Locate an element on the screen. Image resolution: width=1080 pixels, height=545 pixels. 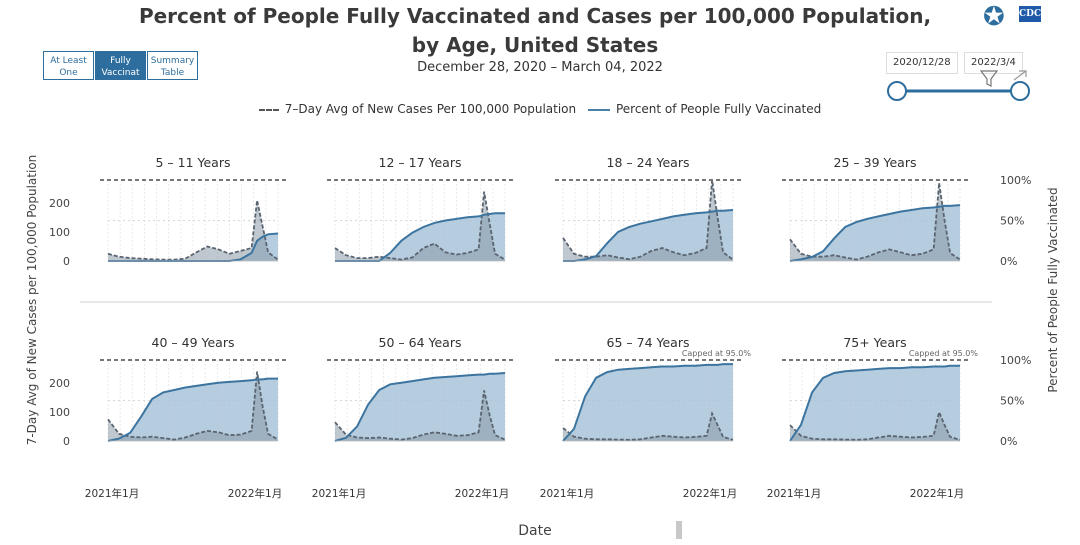
end-date-field: 2022/3/4 is located at coordinates (993, 63).